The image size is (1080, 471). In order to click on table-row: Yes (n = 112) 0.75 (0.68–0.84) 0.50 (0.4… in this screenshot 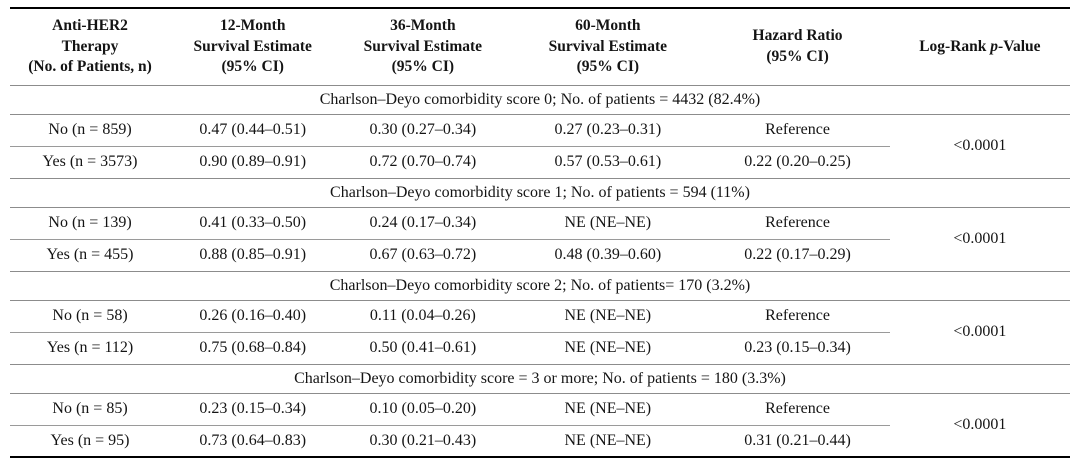, I will do `click(540, 348)`.